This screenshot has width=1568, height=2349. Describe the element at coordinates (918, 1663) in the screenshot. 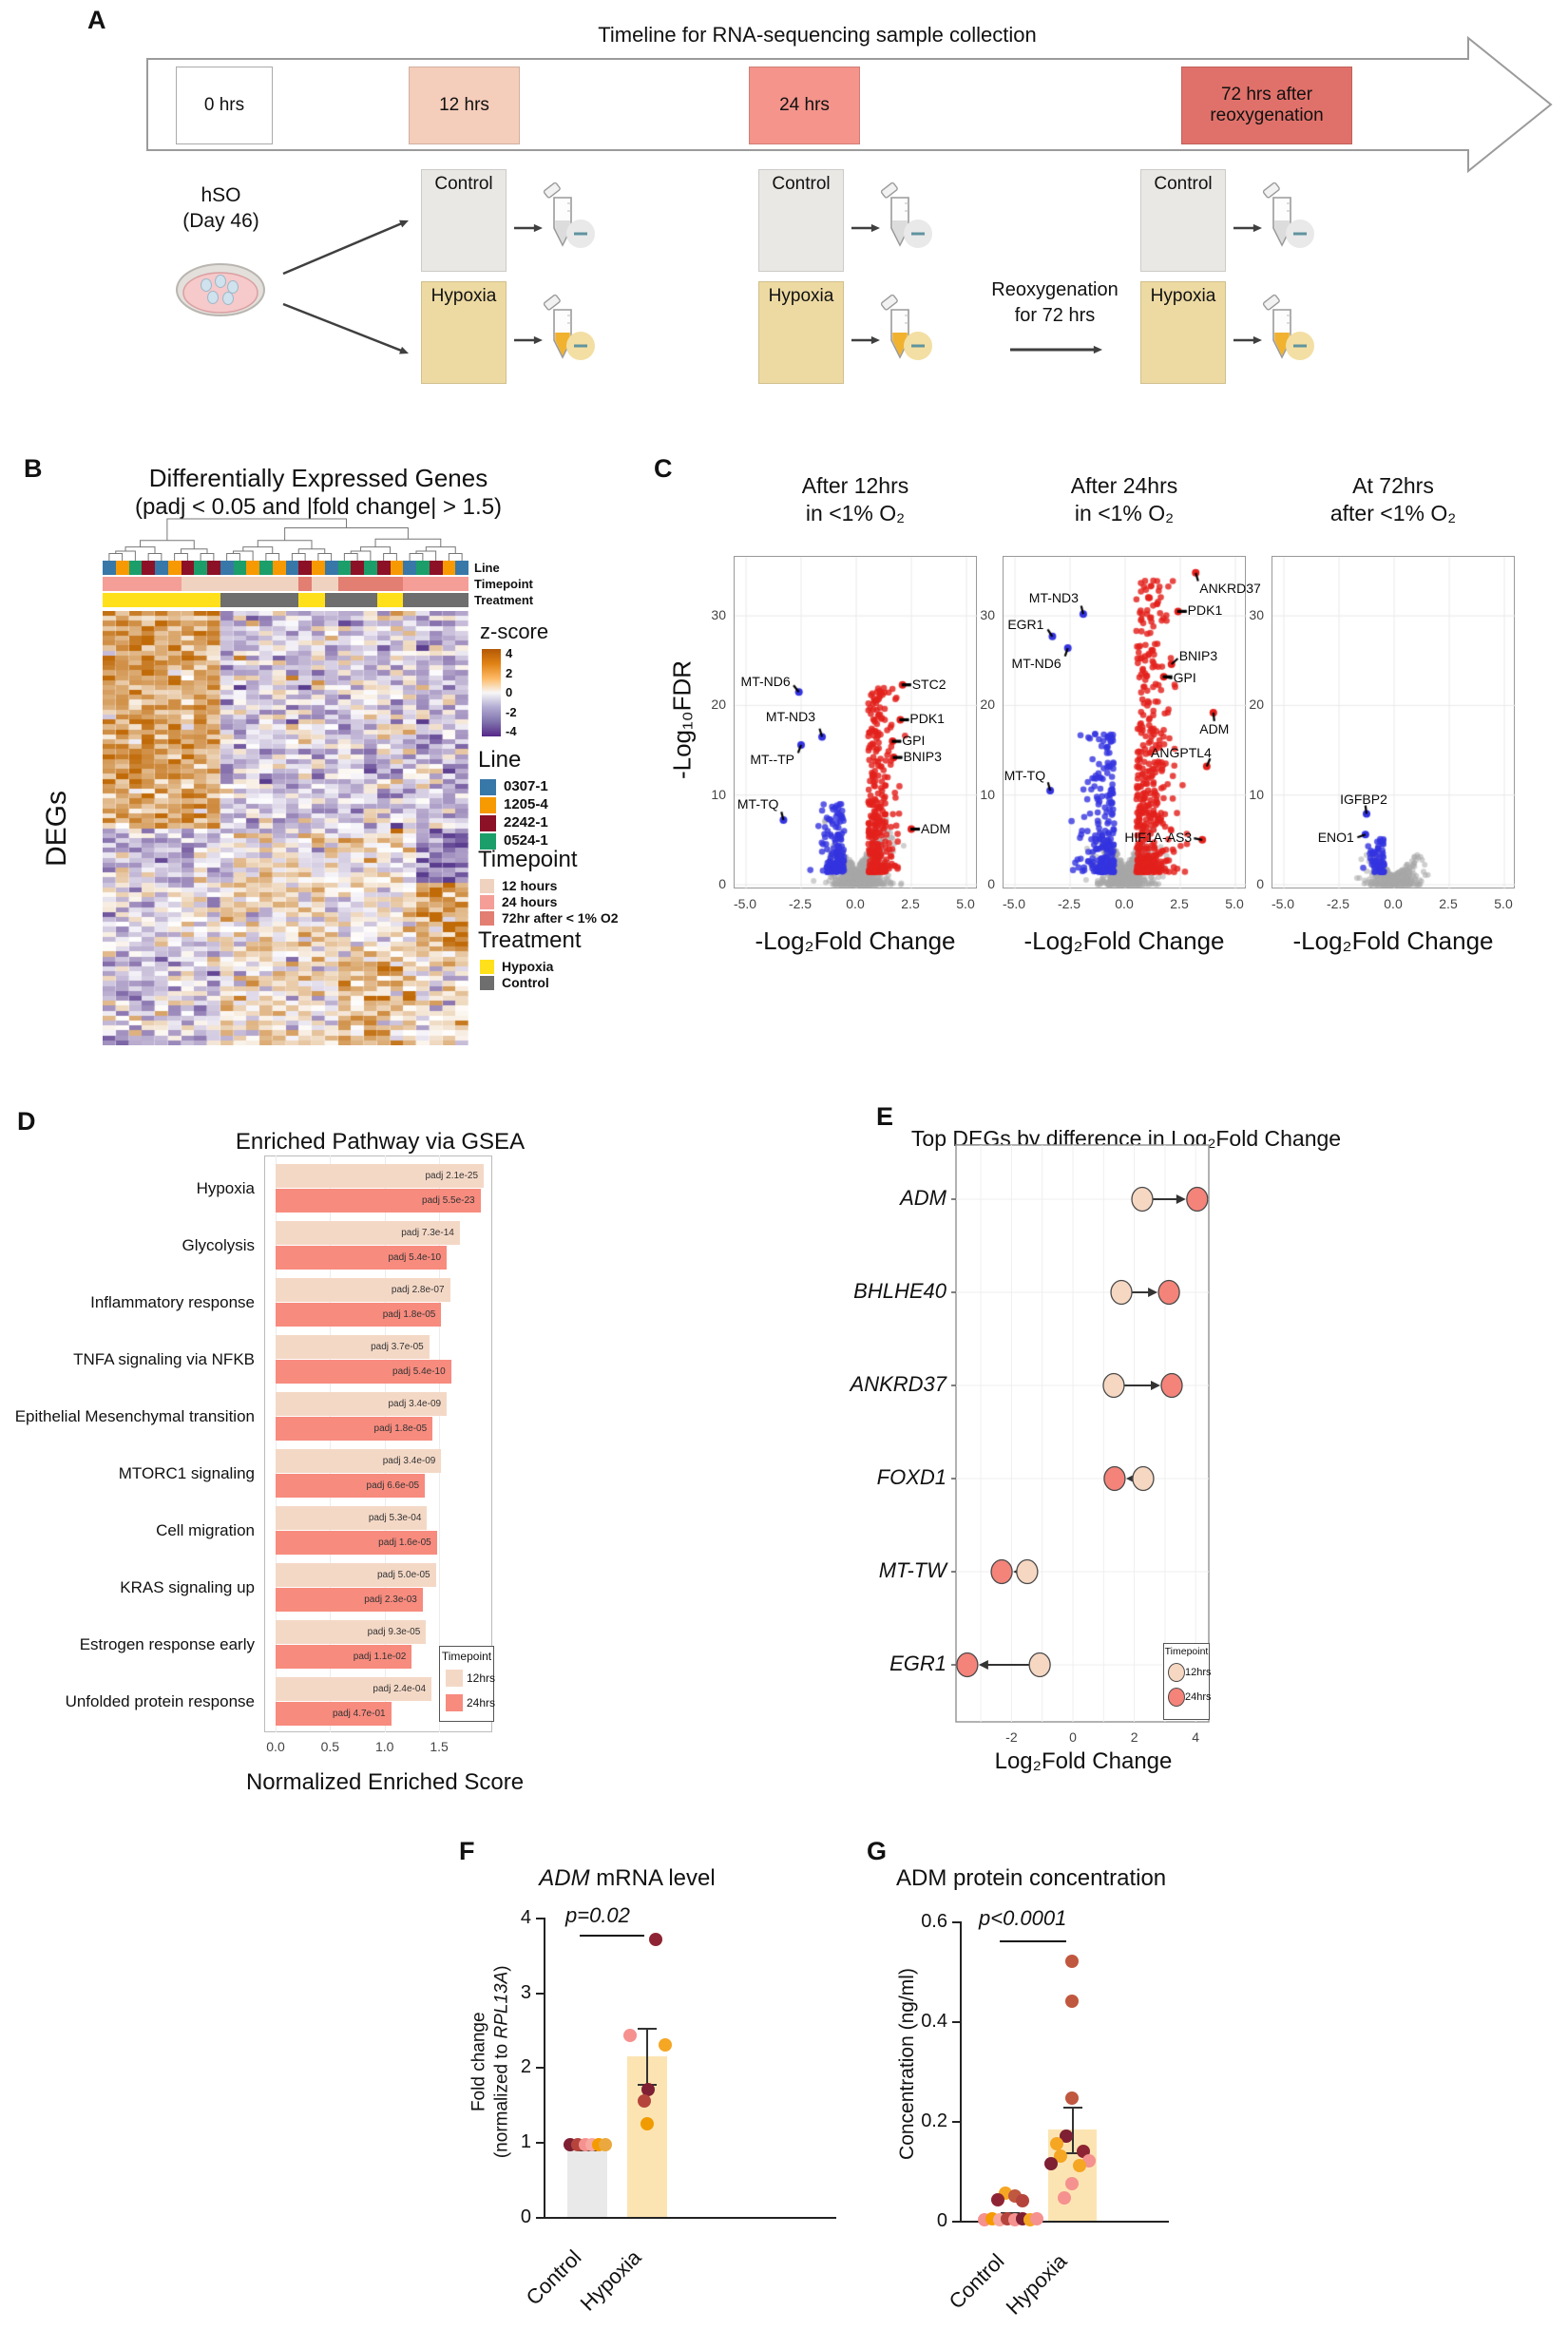

I see `dumbbell-gene-label: EGR1` at that location.